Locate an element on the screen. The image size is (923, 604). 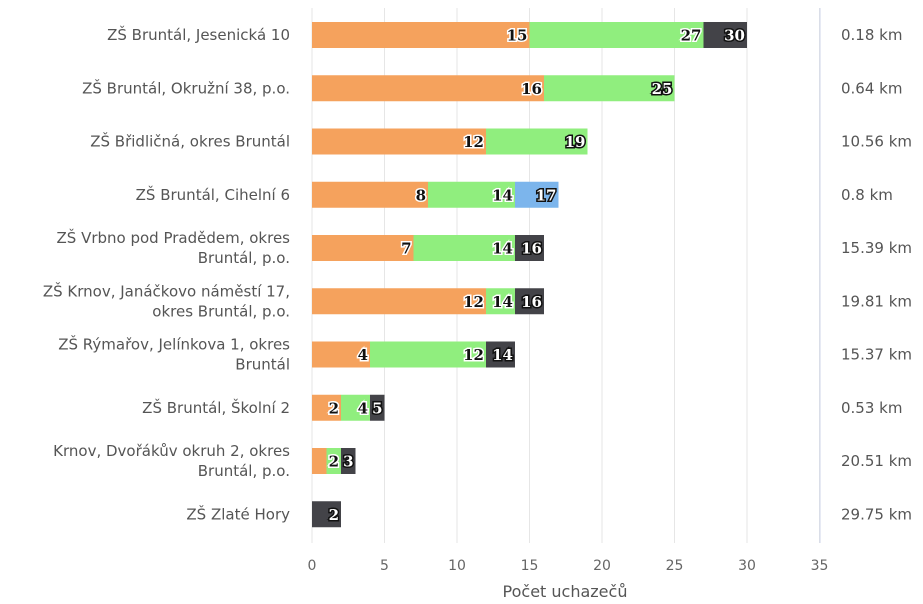
value-label: 7 is located at coordinates (406, 249).